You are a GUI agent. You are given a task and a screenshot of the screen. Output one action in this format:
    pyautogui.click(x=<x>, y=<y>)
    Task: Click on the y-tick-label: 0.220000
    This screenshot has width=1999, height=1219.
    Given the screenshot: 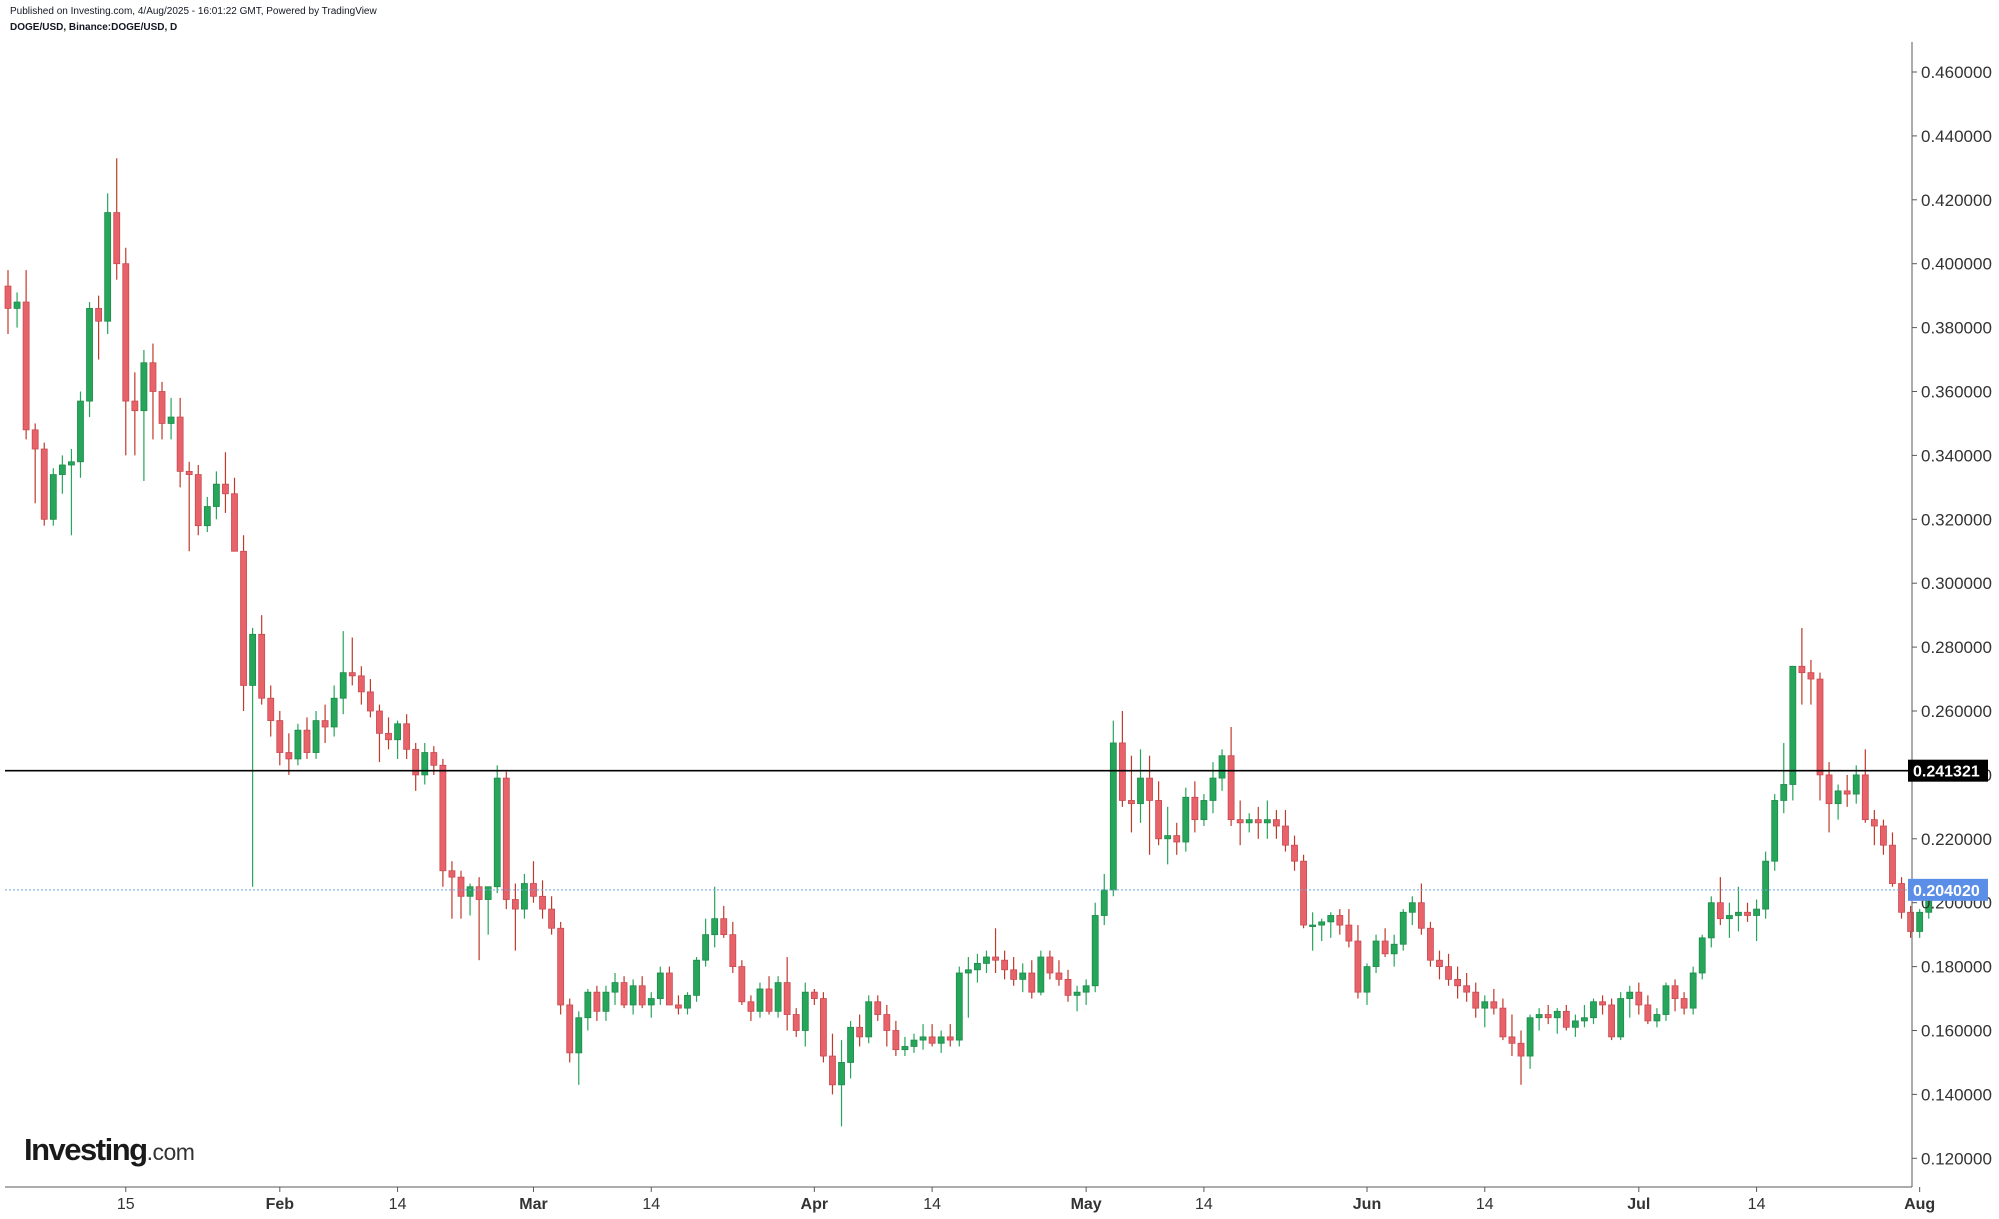 What is the action you would take?
    pyautogui.click(x=1956, y=839)
    